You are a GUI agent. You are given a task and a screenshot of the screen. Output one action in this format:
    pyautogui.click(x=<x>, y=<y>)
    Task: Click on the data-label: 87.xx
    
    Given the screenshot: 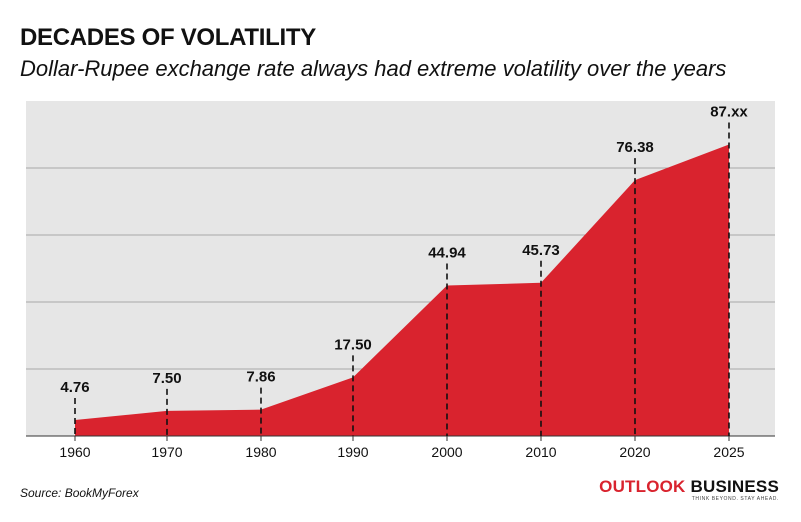 What is the action you would take?
    pyautogui.click(x=729, y=112)
    